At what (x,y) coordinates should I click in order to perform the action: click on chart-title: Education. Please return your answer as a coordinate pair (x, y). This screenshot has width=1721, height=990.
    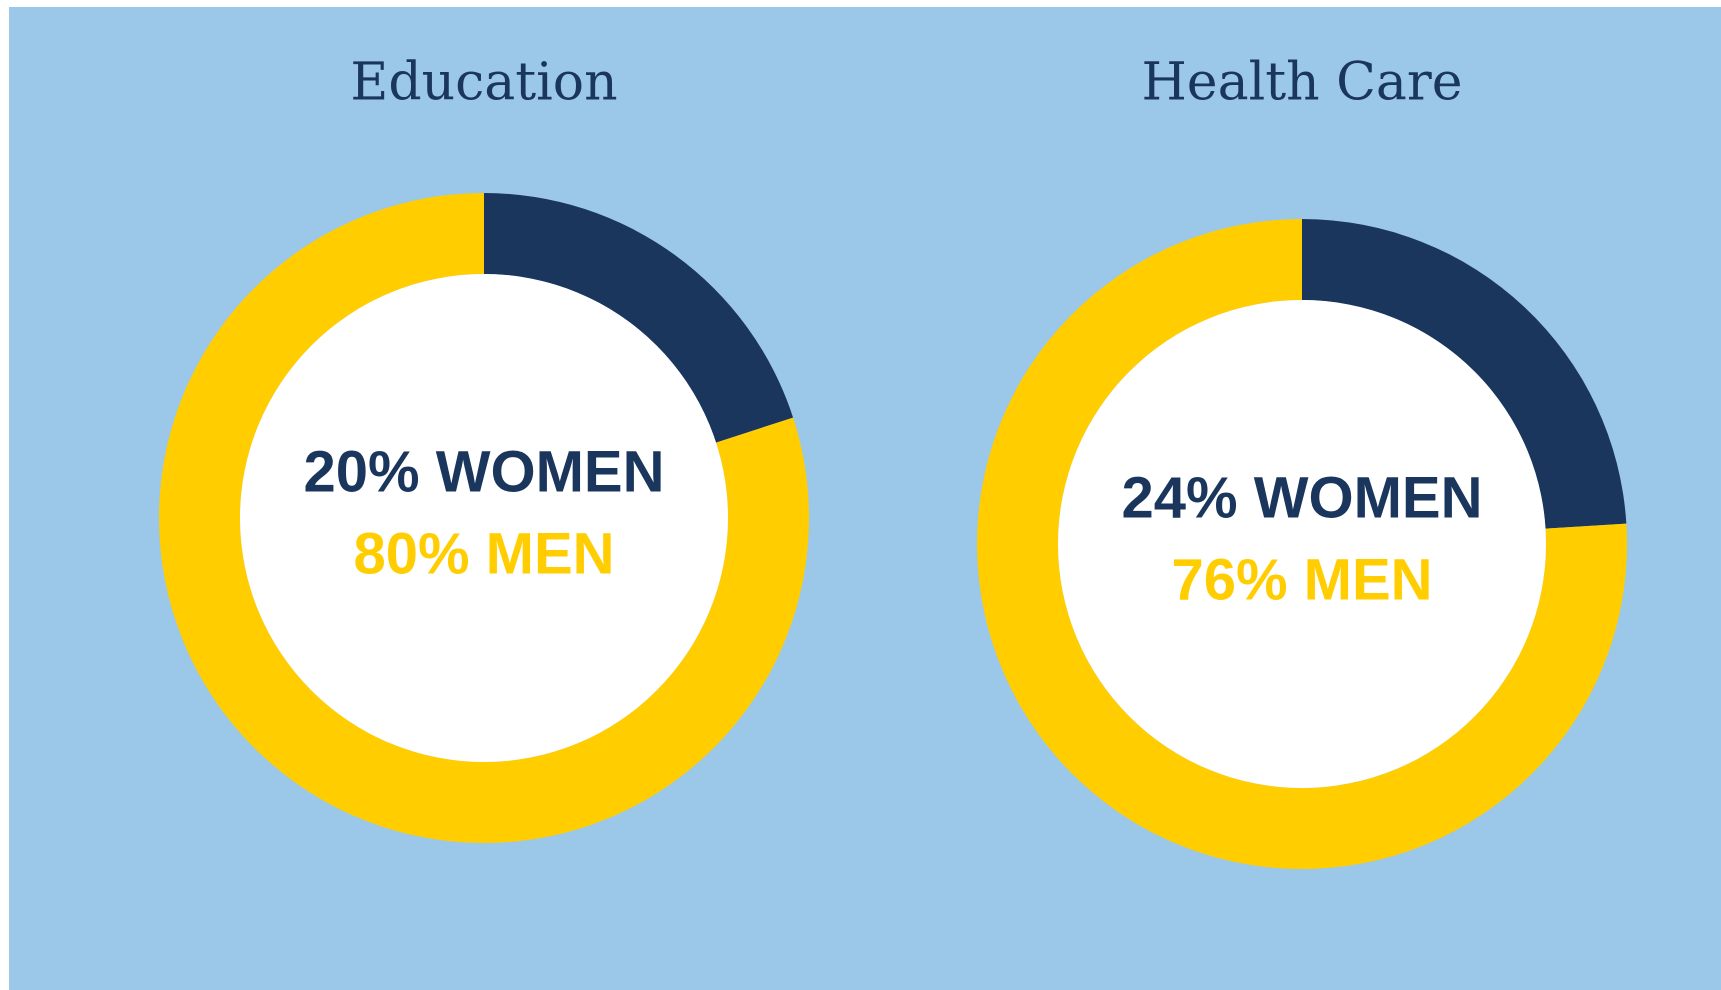
    Looking at the image, I should click on (483, 83).